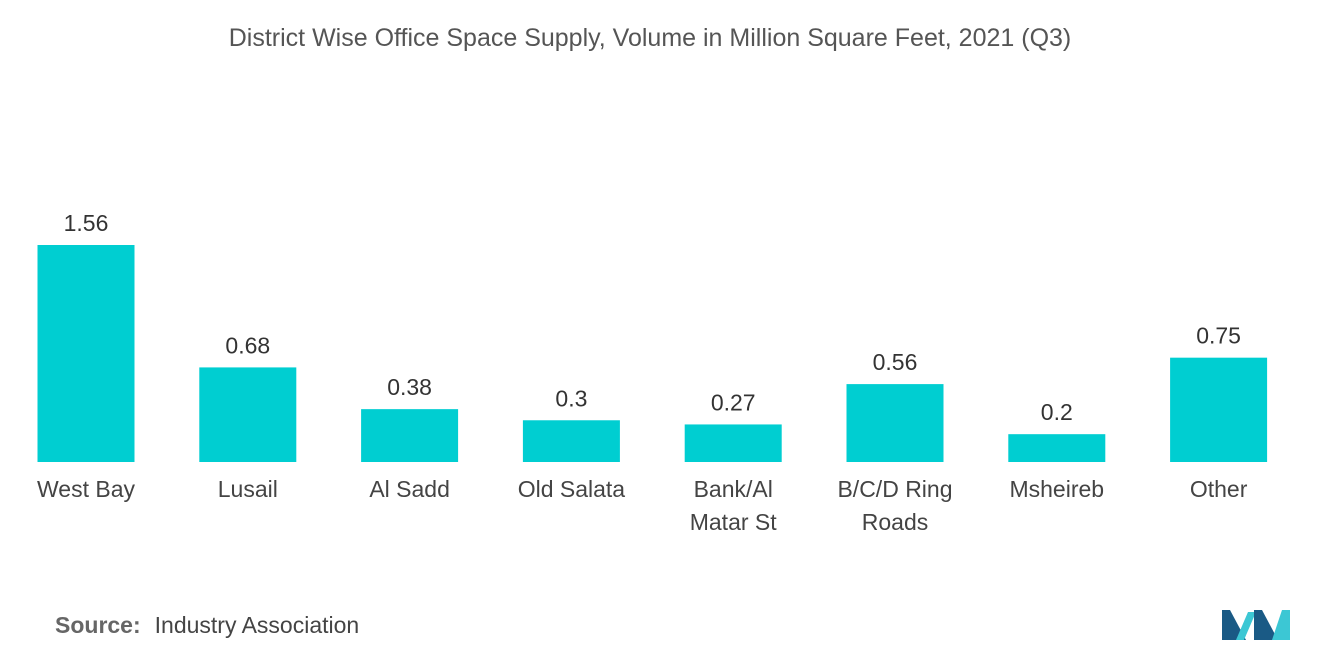 This screenshot has width=1320, height=665. What do you see at coordinates (1218, 336) in the screenshot?
I see `bar-value-label: 0.75` at bounding box center [1218, 336].